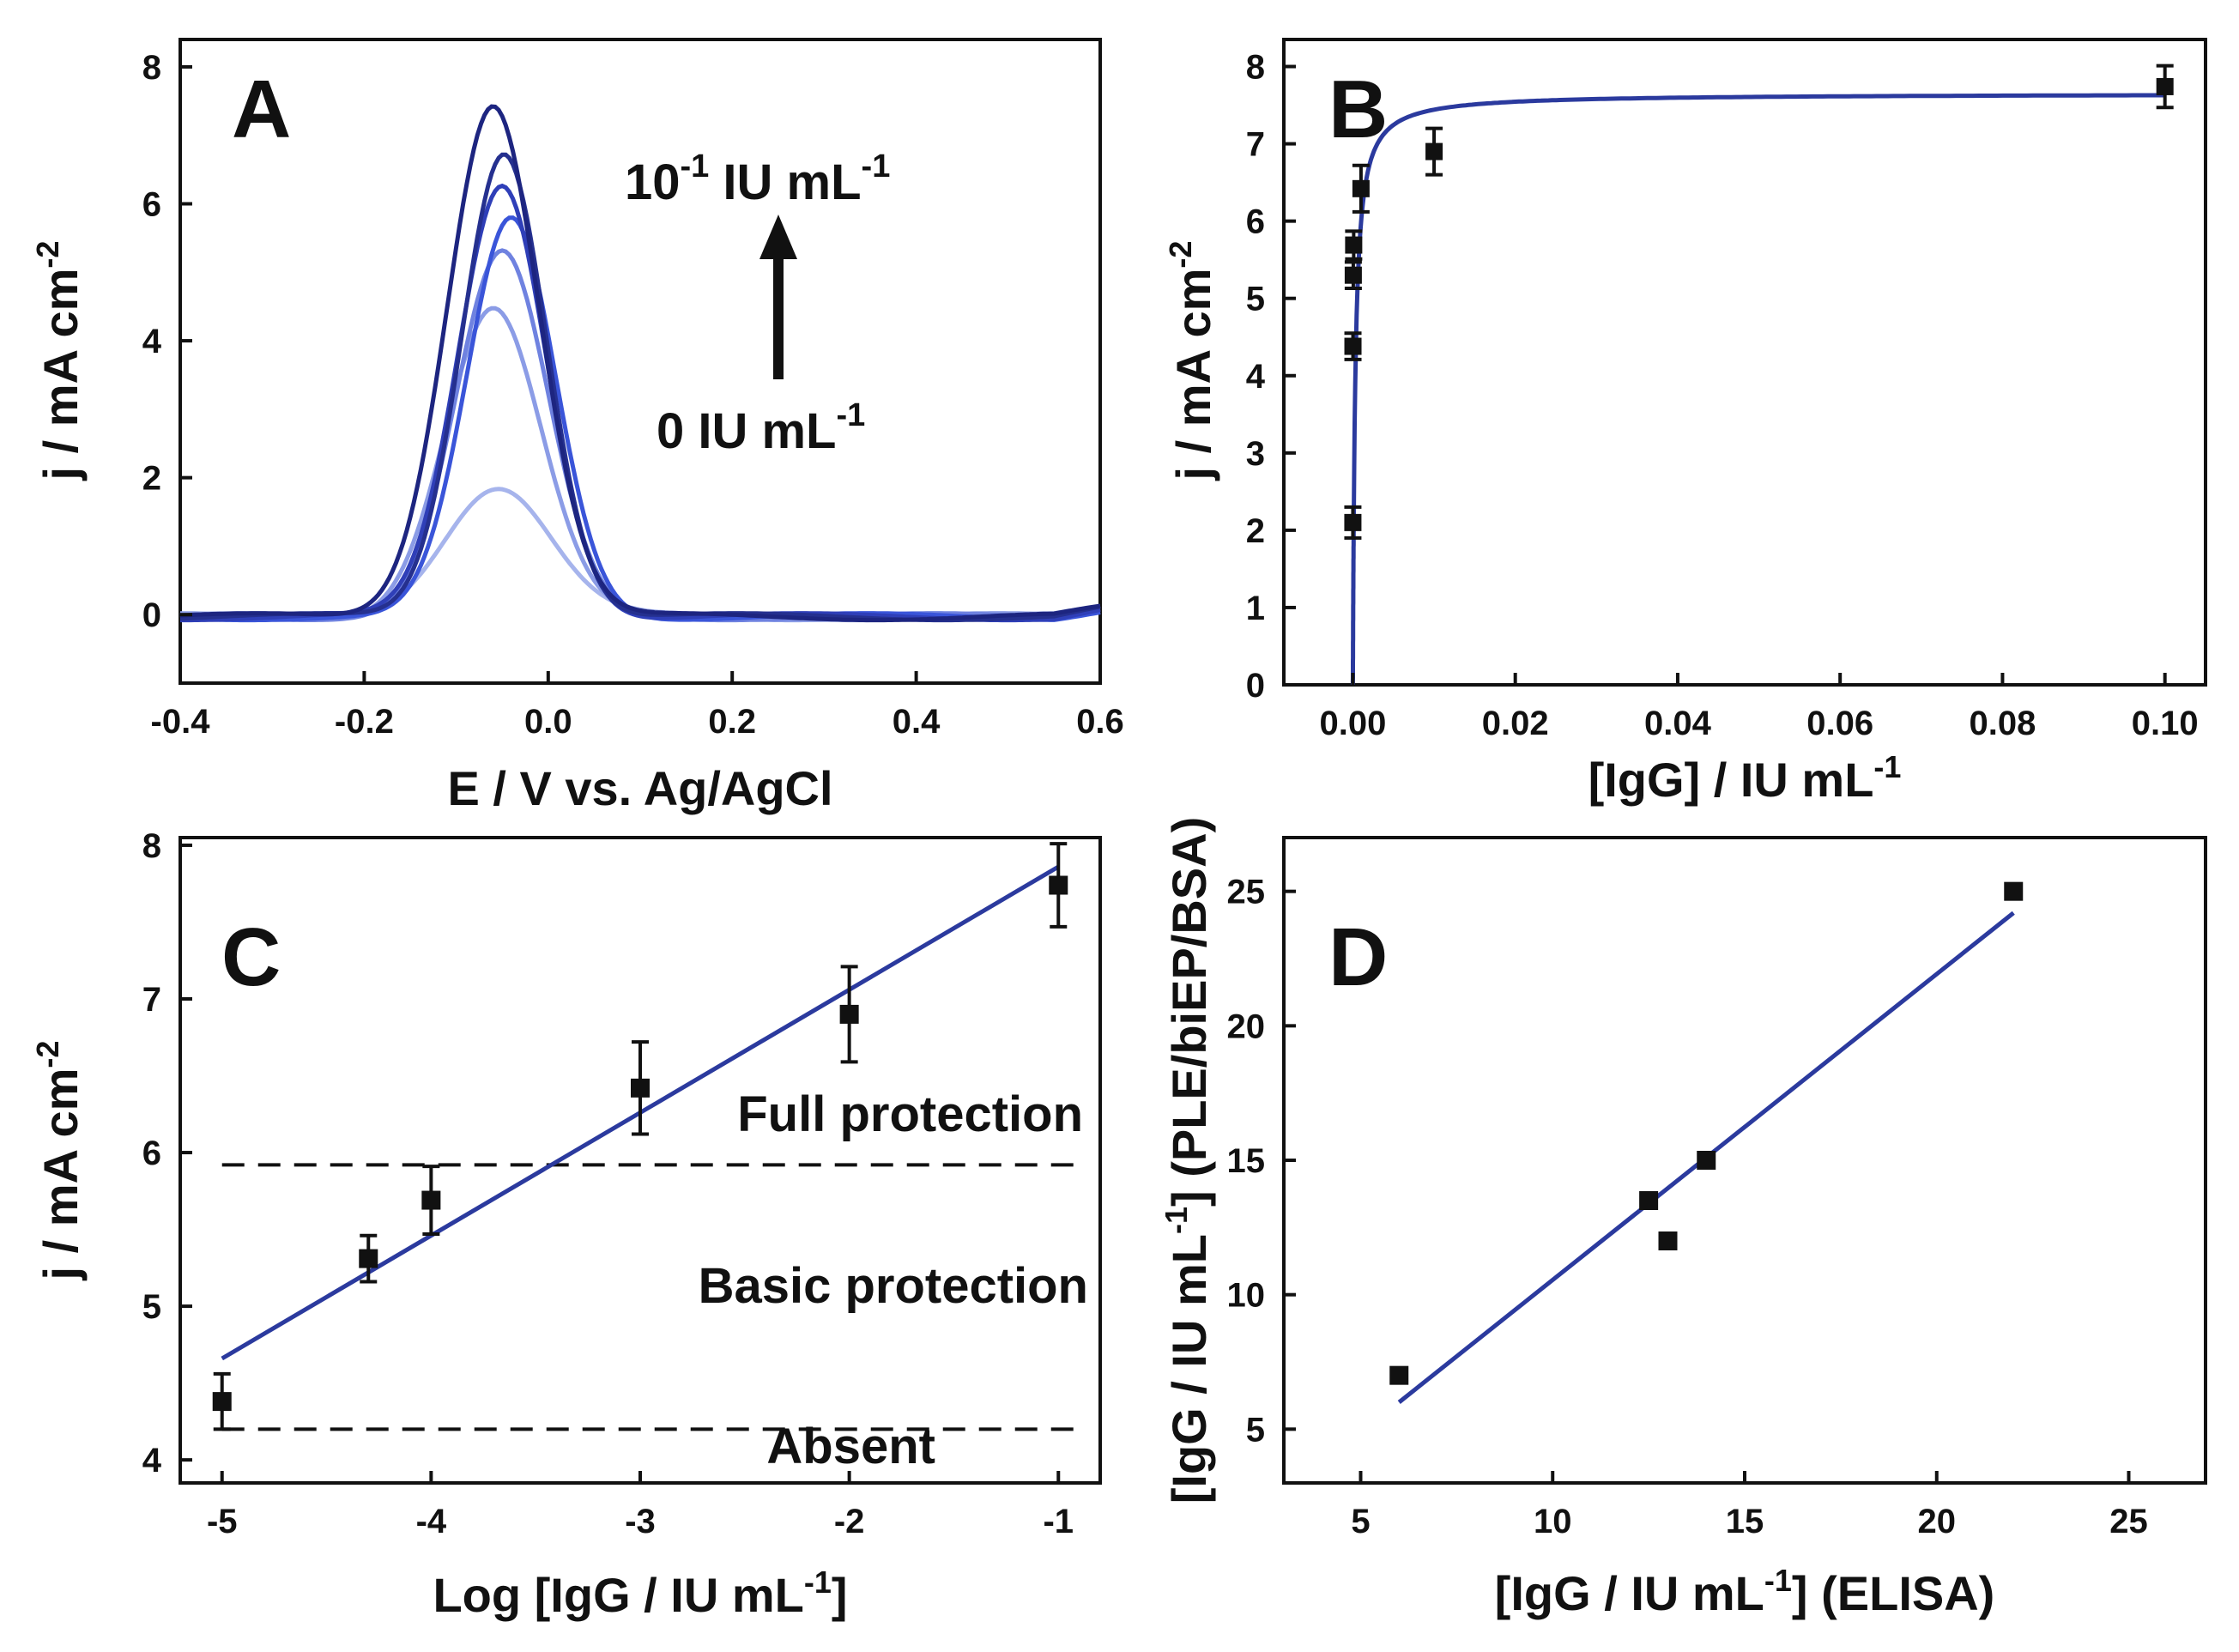  Describe the element at coordinates (1678, 723) in the screenshot. I see `panel-b-x-tick-label: 0.04` at that location.